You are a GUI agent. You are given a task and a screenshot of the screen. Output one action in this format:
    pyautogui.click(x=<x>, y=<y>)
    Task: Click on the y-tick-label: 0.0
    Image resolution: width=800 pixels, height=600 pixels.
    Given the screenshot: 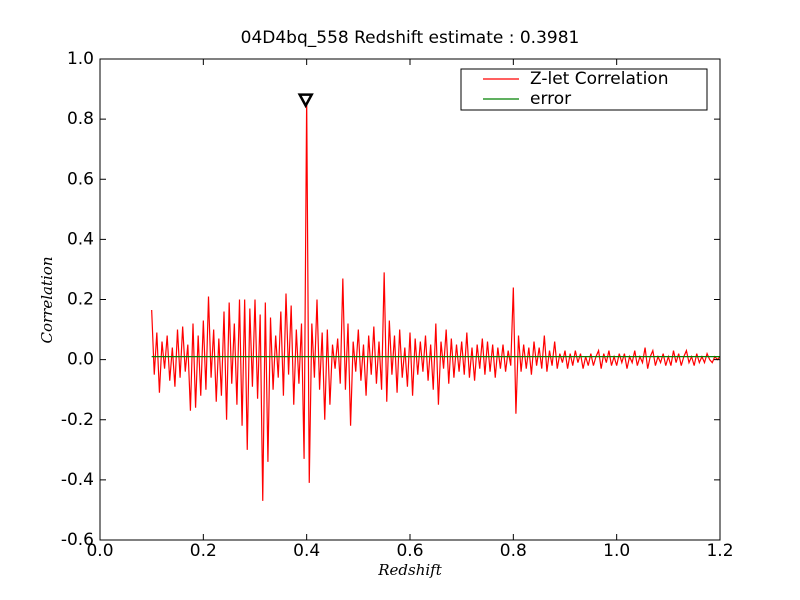 What is the action you would take?
    pyautogui.click(x=80, y=360)
    